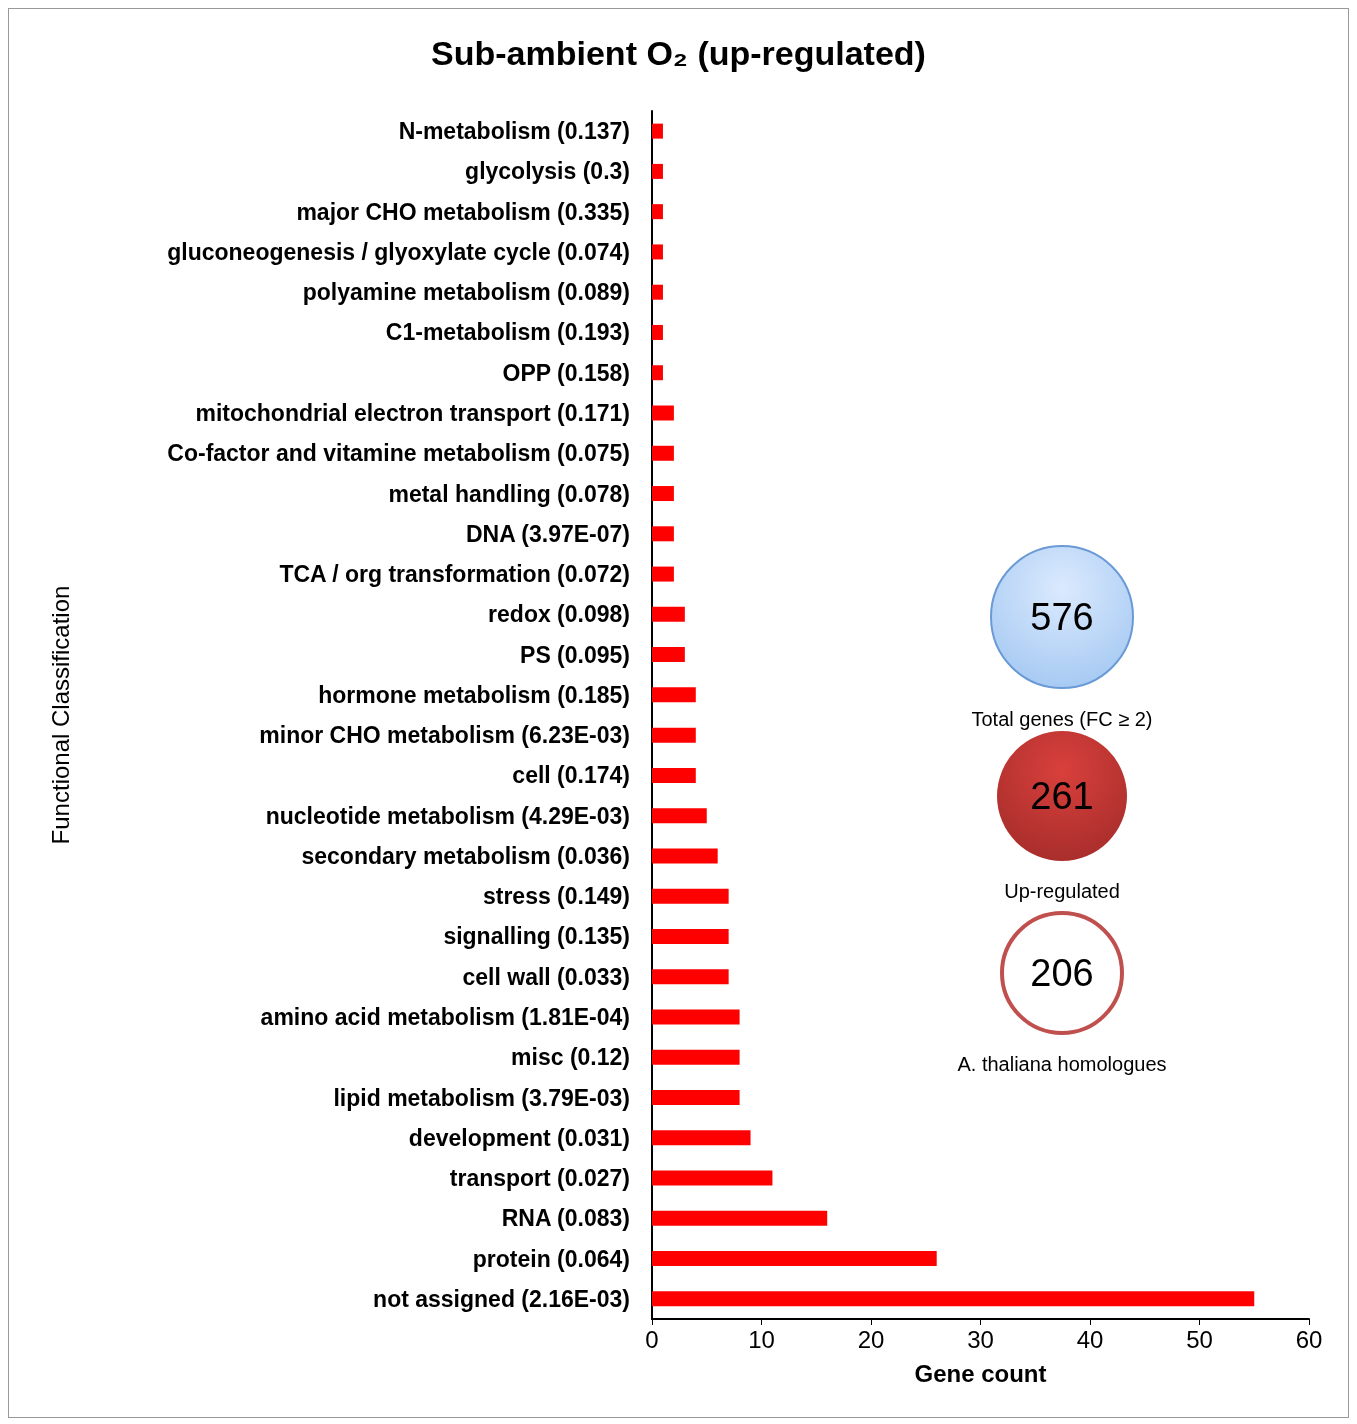  I want to click on y-tick-label: DNA (3.97E-07), so click(547, 533).